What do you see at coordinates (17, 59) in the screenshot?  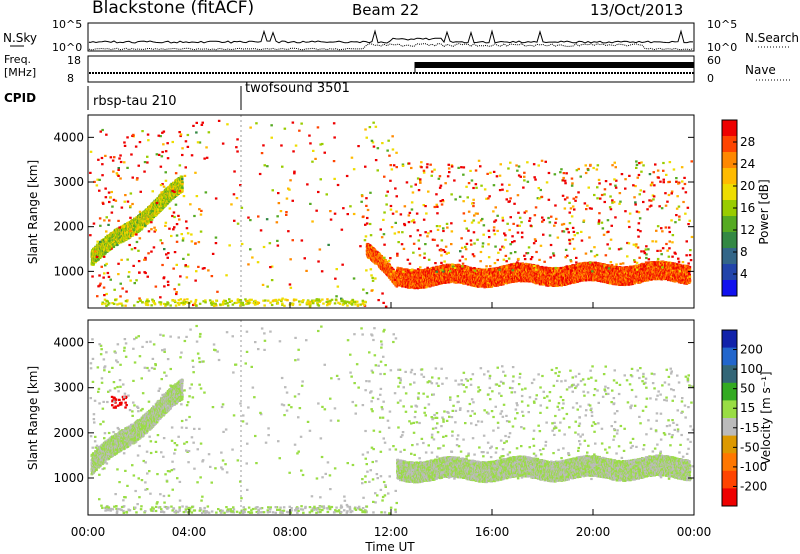 I see `freq-label: Freq.` at bounding box center [17, 59].